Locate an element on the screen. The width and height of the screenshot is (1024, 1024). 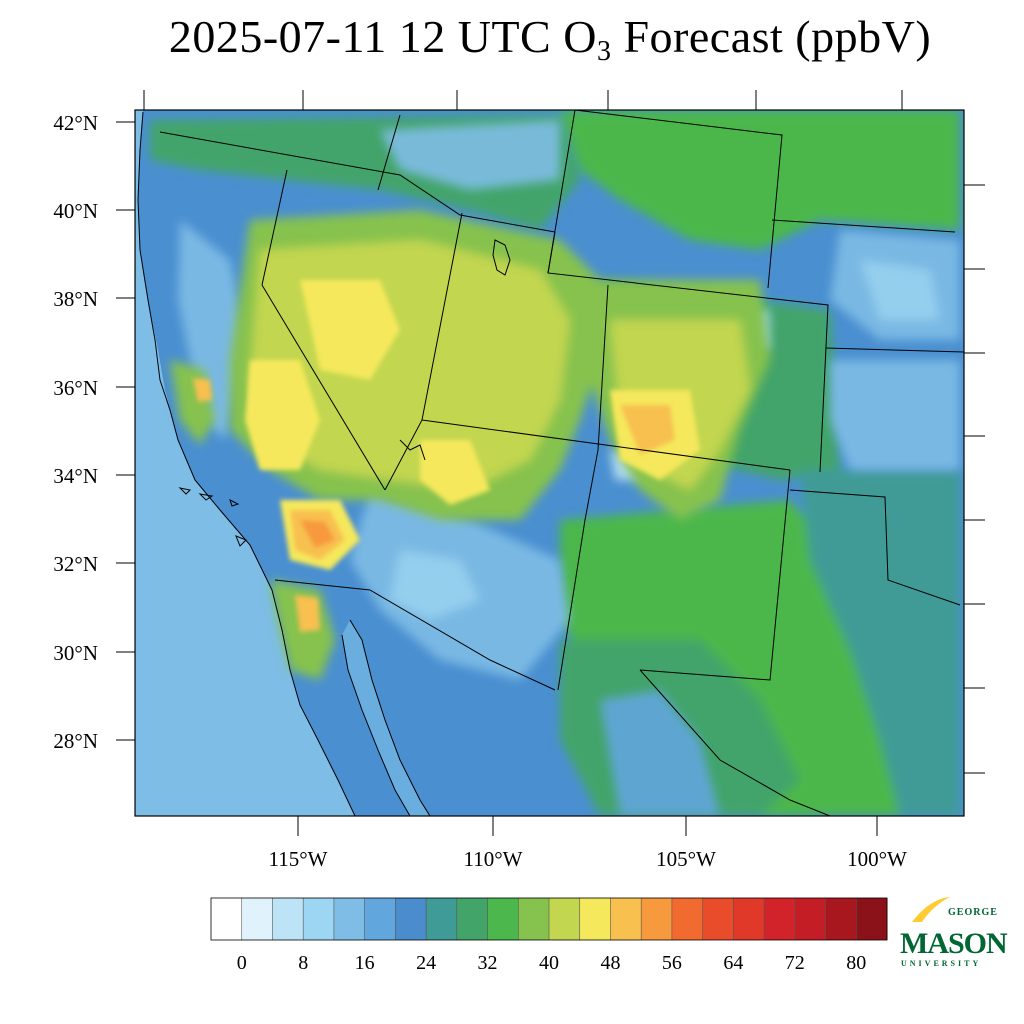
mainland-mexico-coastline is located at coordinates (390, 717).